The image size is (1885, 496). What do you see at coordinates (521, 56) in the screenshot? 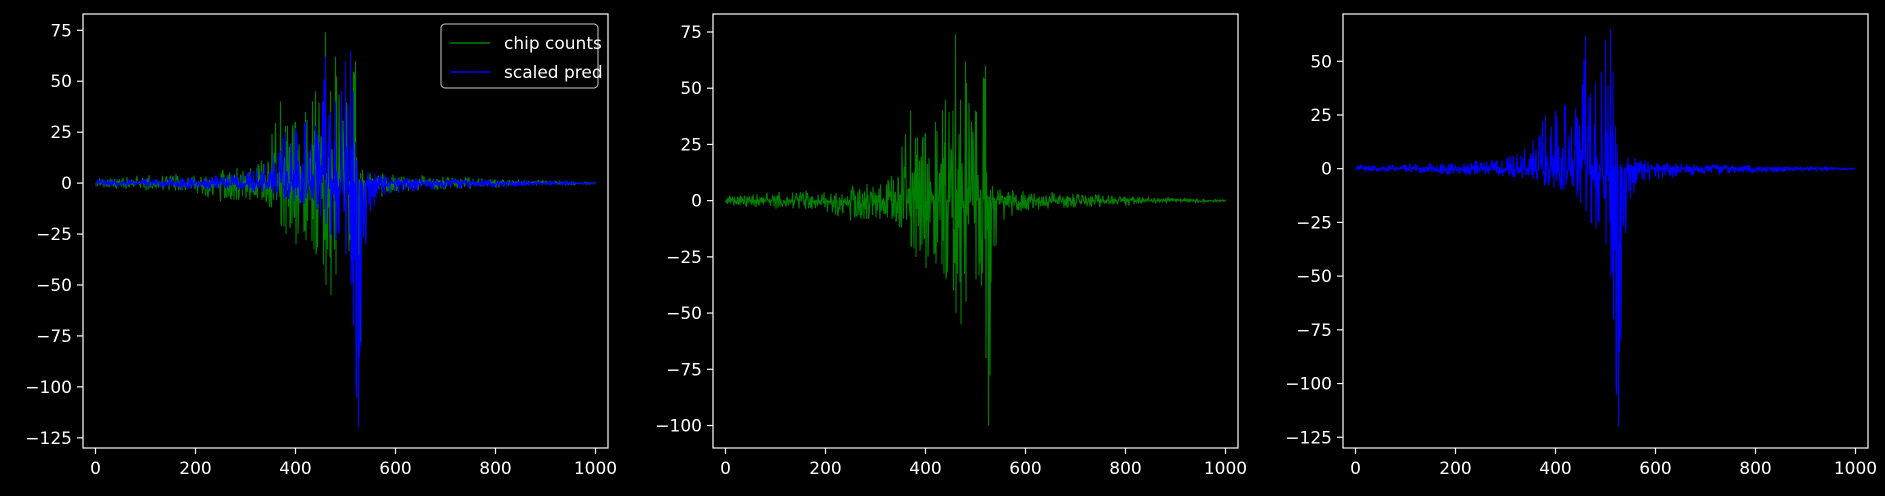
I see `legend: chip counts scaled pred` at bounding box center [521, 56].